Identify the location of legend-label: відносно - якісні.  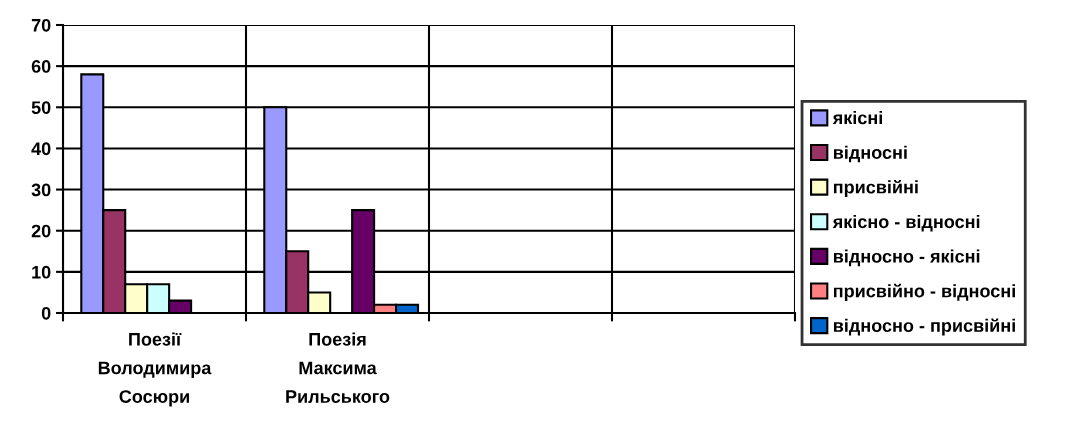
(906, 258).